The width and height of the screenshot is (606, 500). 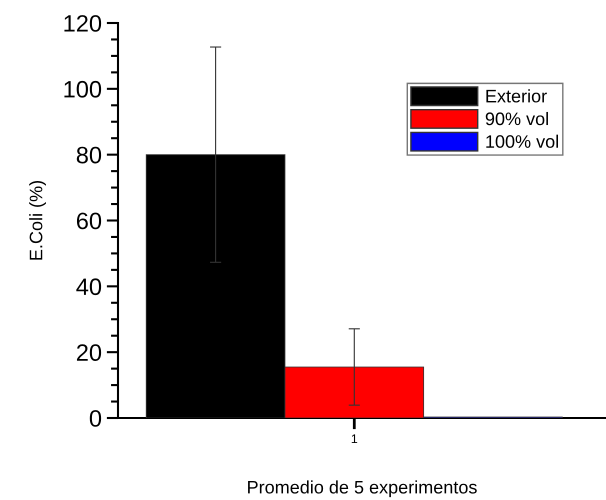 I want to click on y-tick-label: 20, so click(x=89, y=352).